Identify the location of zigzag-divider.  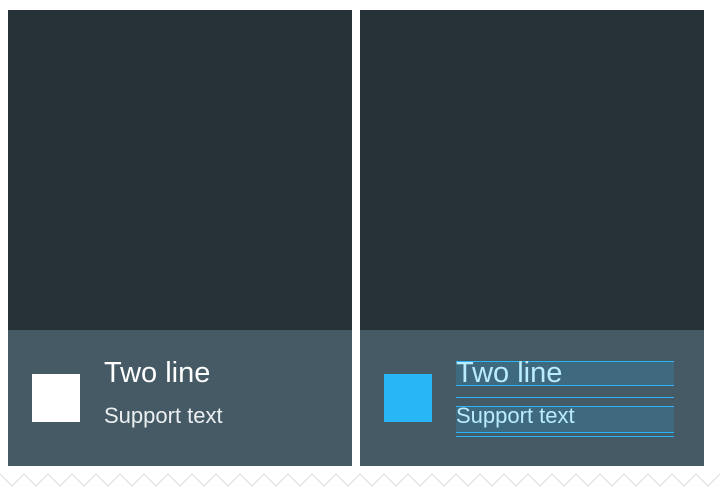
(360, 480).